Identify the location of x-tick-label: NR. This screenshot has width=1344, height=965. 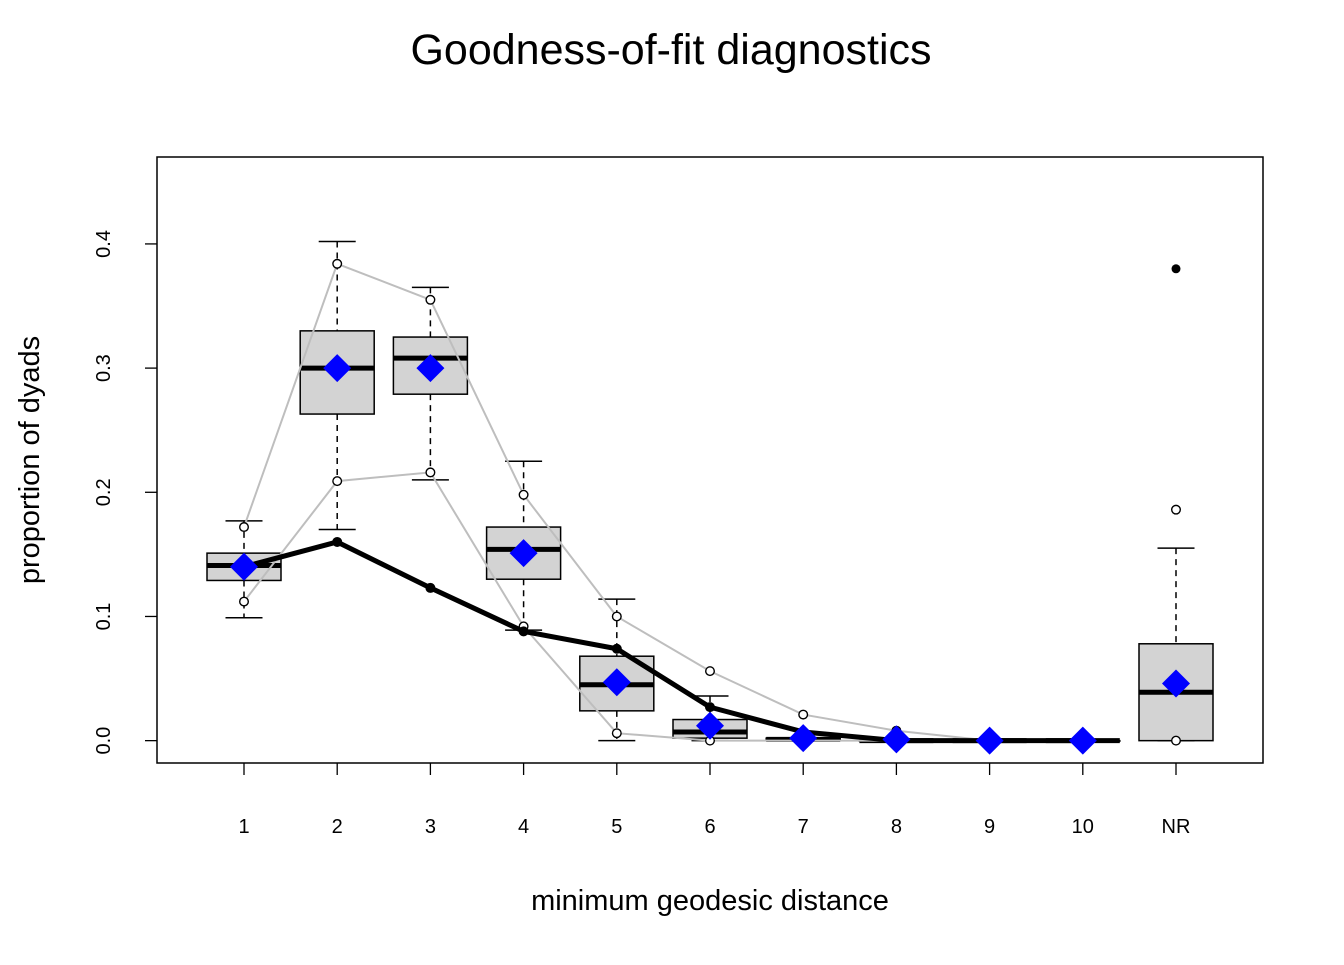
(1176, 827).